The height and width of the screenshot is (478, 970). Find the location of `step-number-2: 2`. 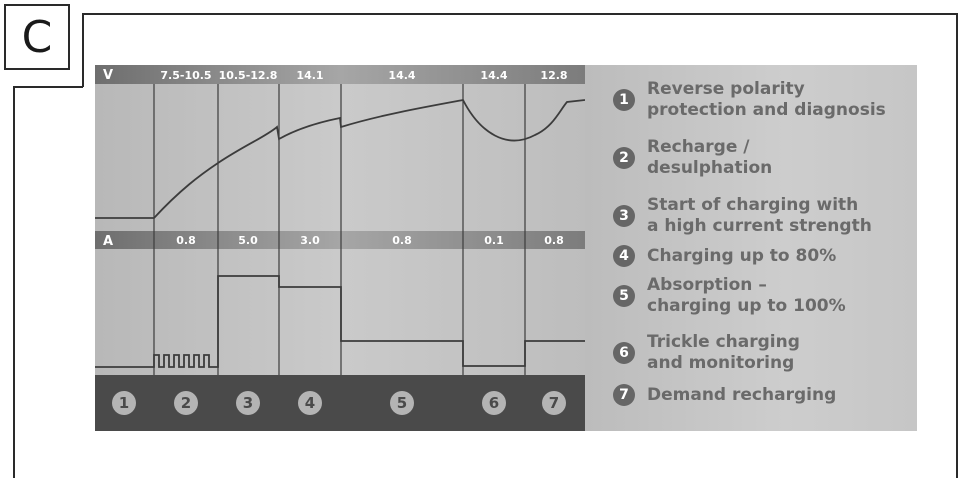

step-number-2: 2 is located at coordinates (186, 403).